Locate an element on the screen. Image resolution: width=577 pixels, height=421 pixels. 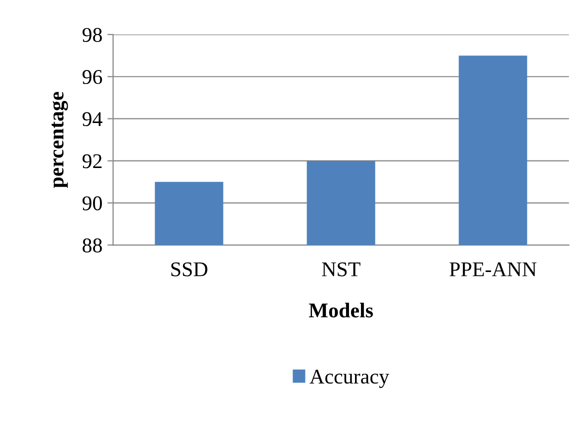
x-tick-label: NST is located at coordinates (341, 269).